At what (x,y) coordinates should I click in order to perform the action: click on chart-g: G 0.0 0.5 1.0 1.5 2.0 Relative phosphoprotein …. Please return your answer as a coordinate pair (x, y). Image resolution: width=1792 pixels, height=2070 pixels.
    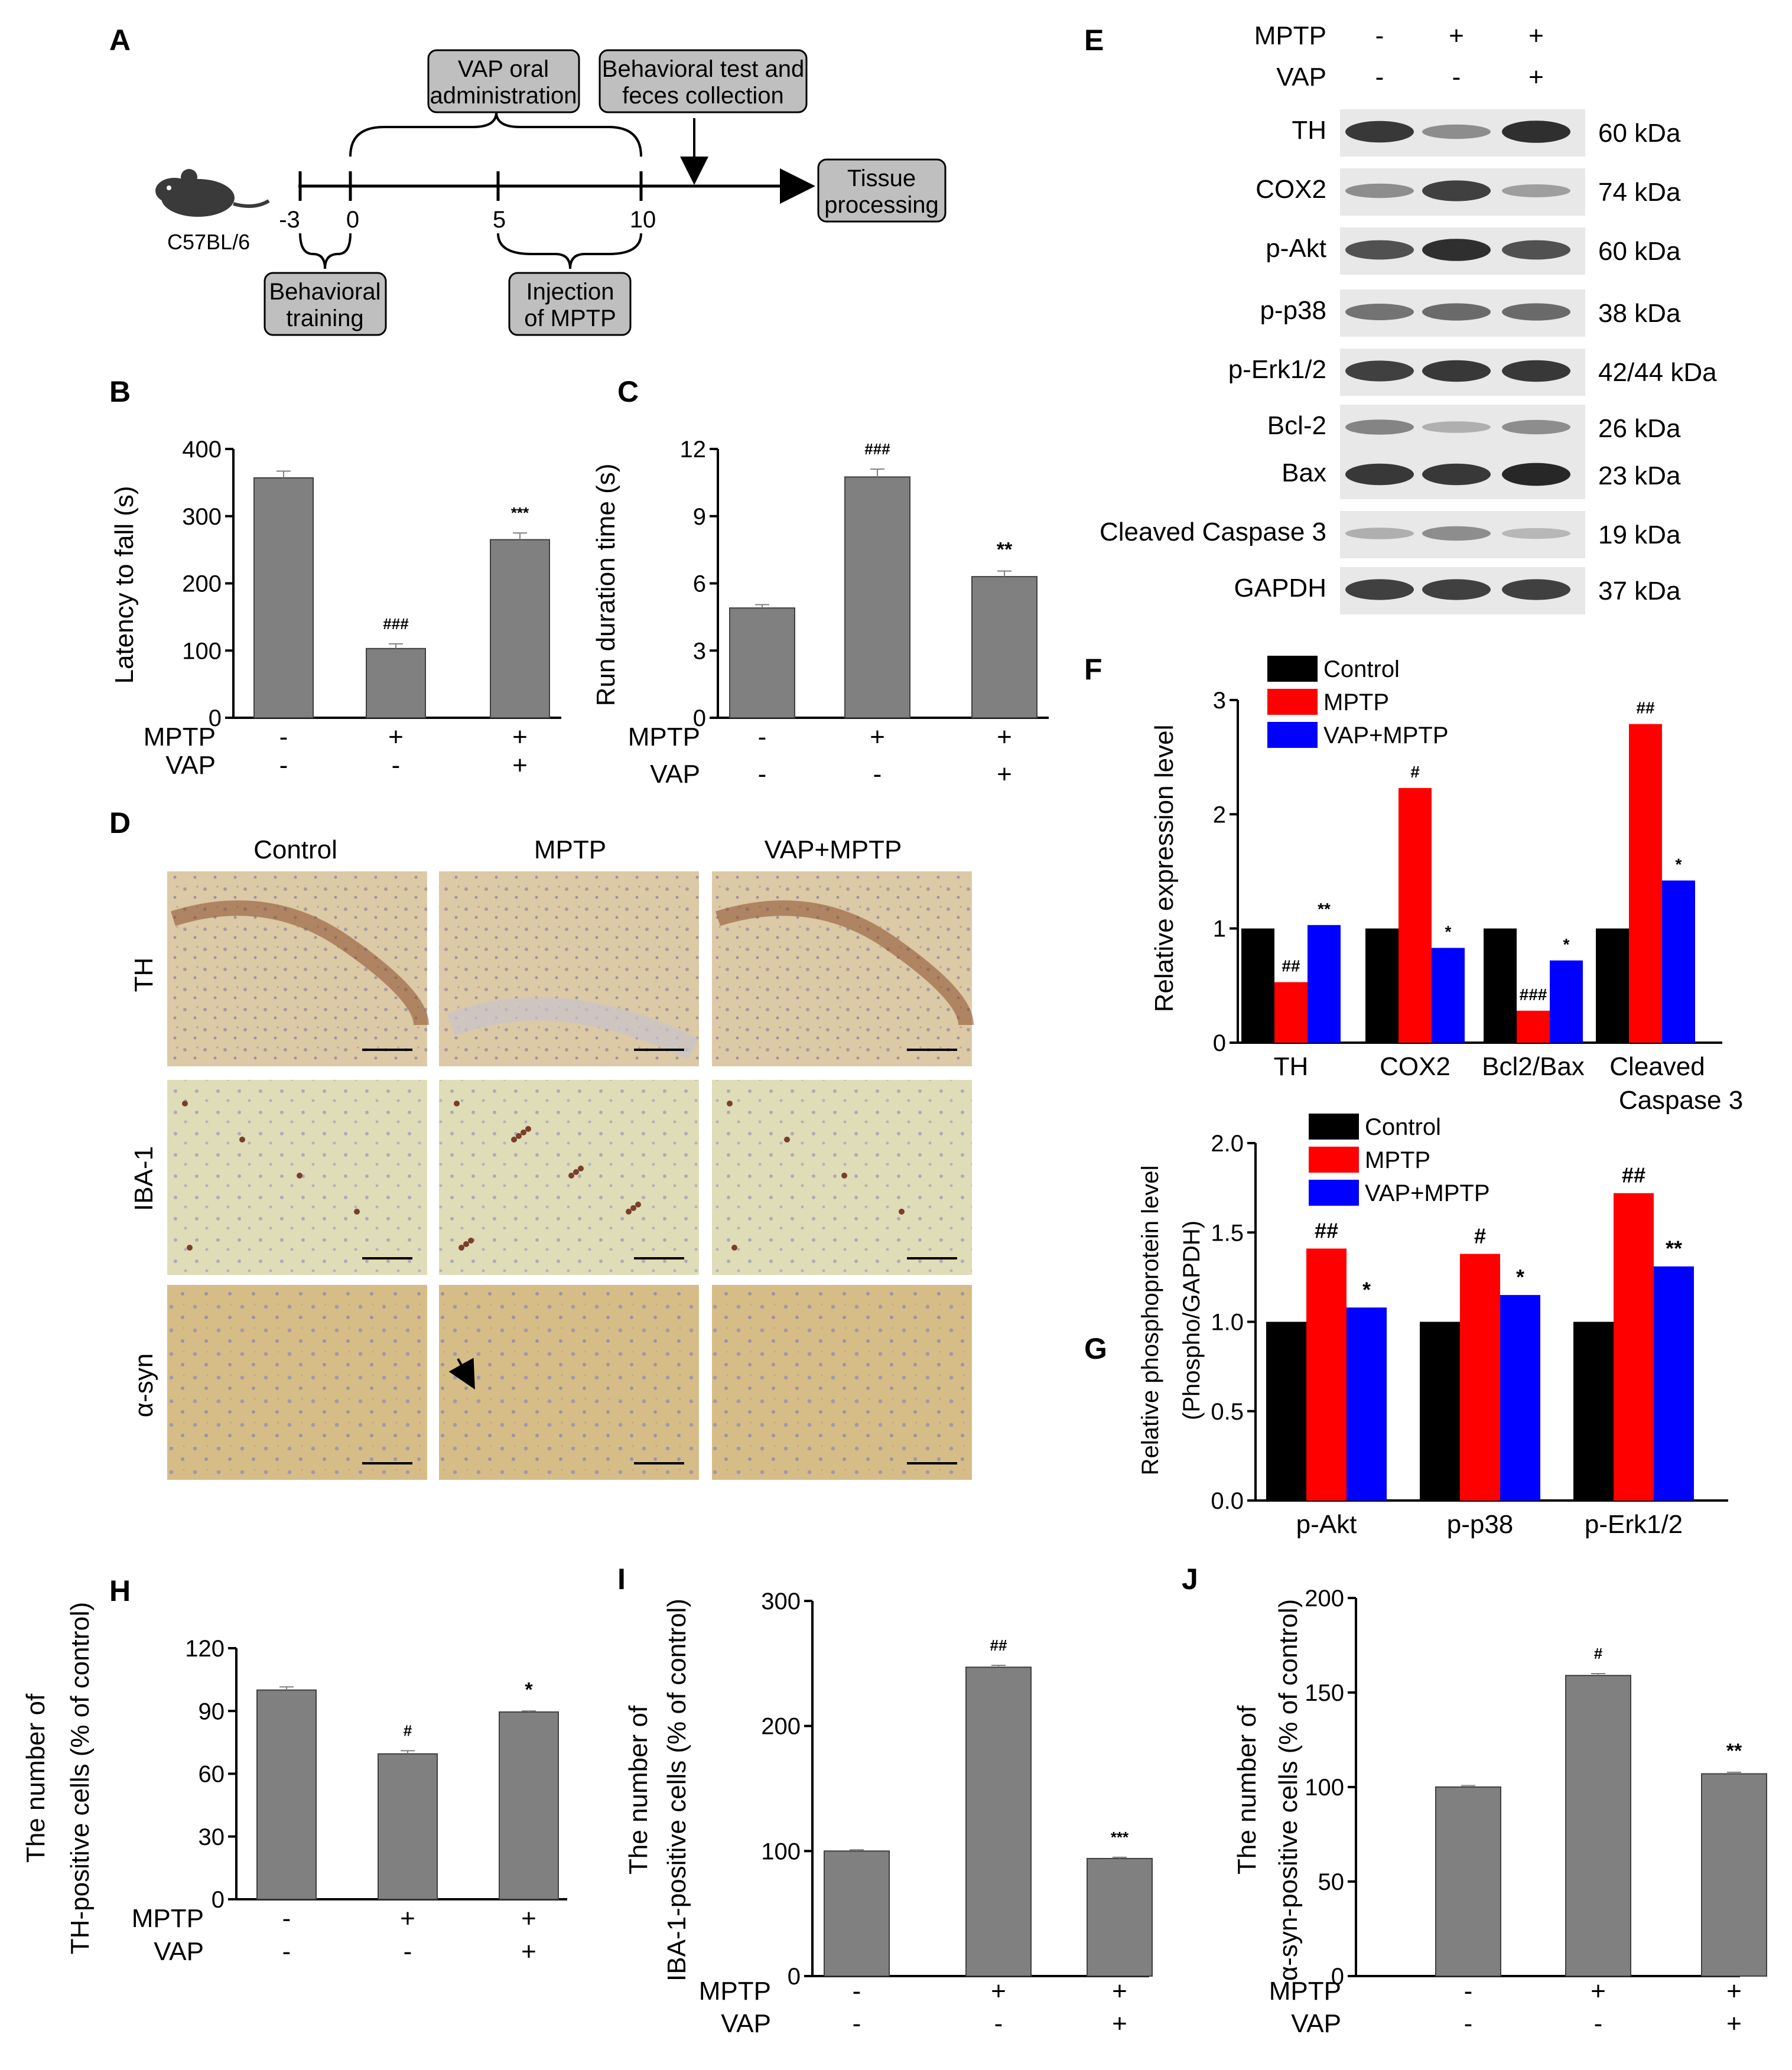
    Looking at the image, I should click on (1406, 1326).